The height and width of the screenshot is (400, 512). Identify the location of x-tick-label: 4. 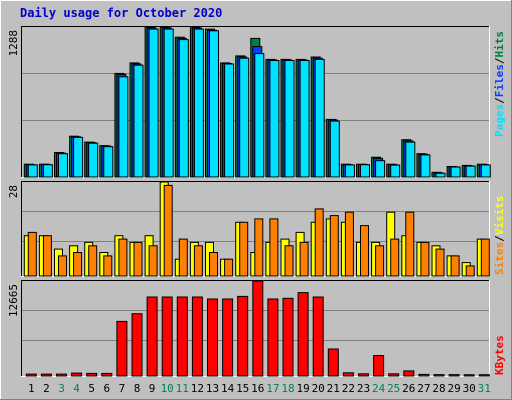
(76, 388).